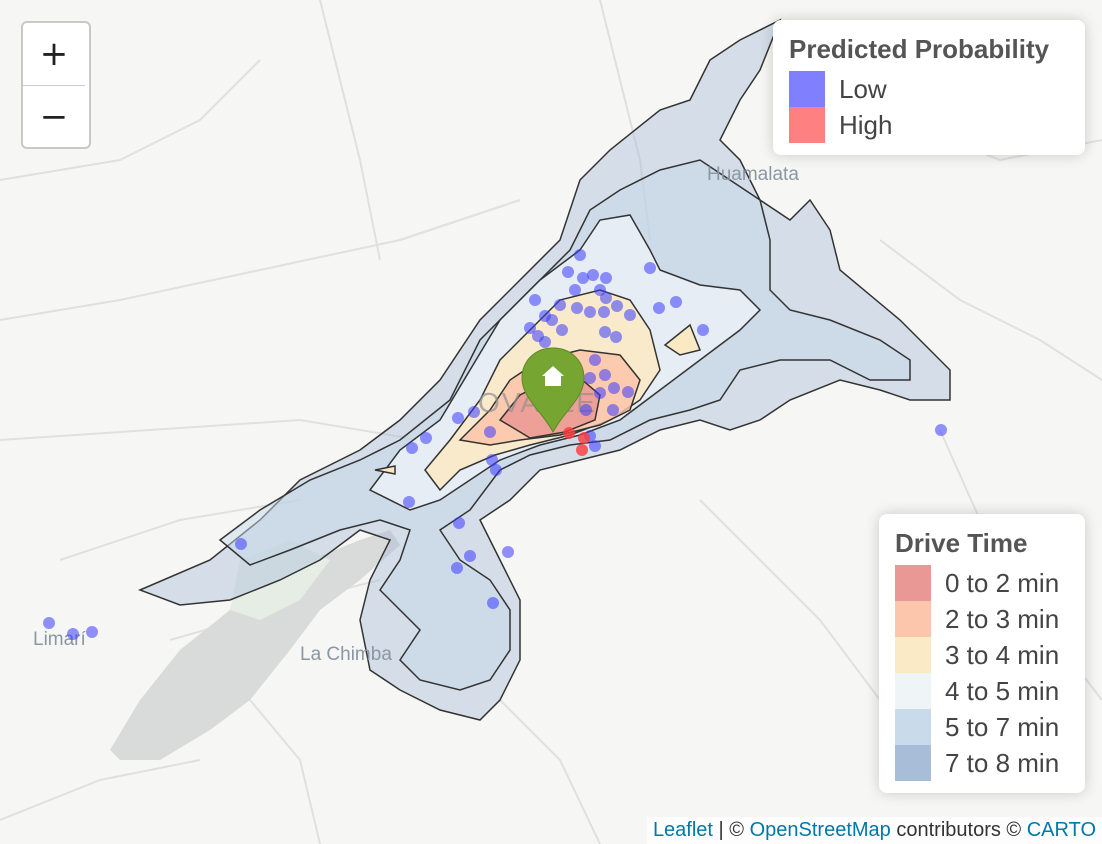 This screenshot has height=844, width=1102. What do you see at coordinates (1002, 654) in the screenshot?
I see `legend-label: 3 to 4 min` at bounding box center [1002, 654].